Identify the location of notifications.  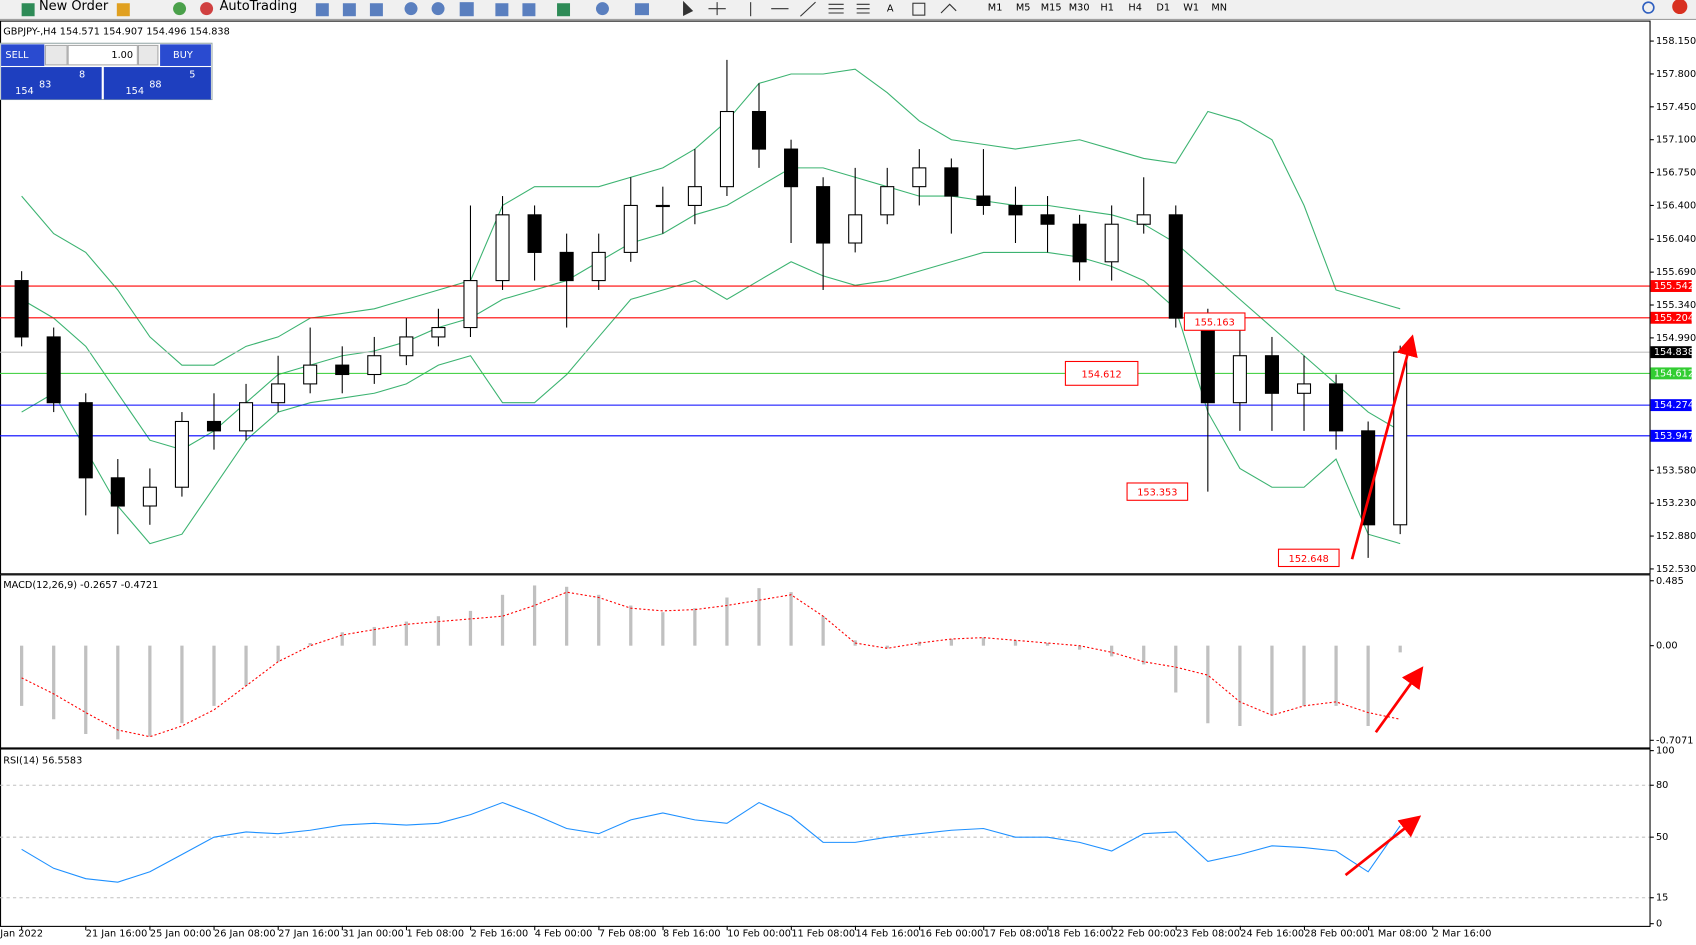
(1680, 7).